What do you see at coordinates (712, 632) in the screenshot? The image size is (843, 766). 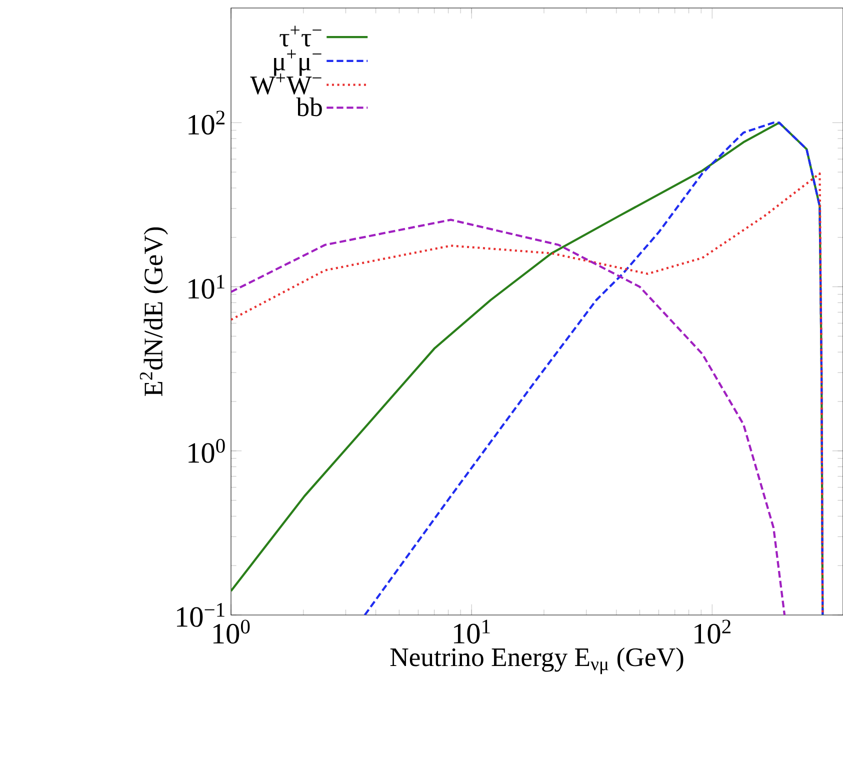 I see `x-tick-label: 10$^{2}$` at bounding box center [712, 632].